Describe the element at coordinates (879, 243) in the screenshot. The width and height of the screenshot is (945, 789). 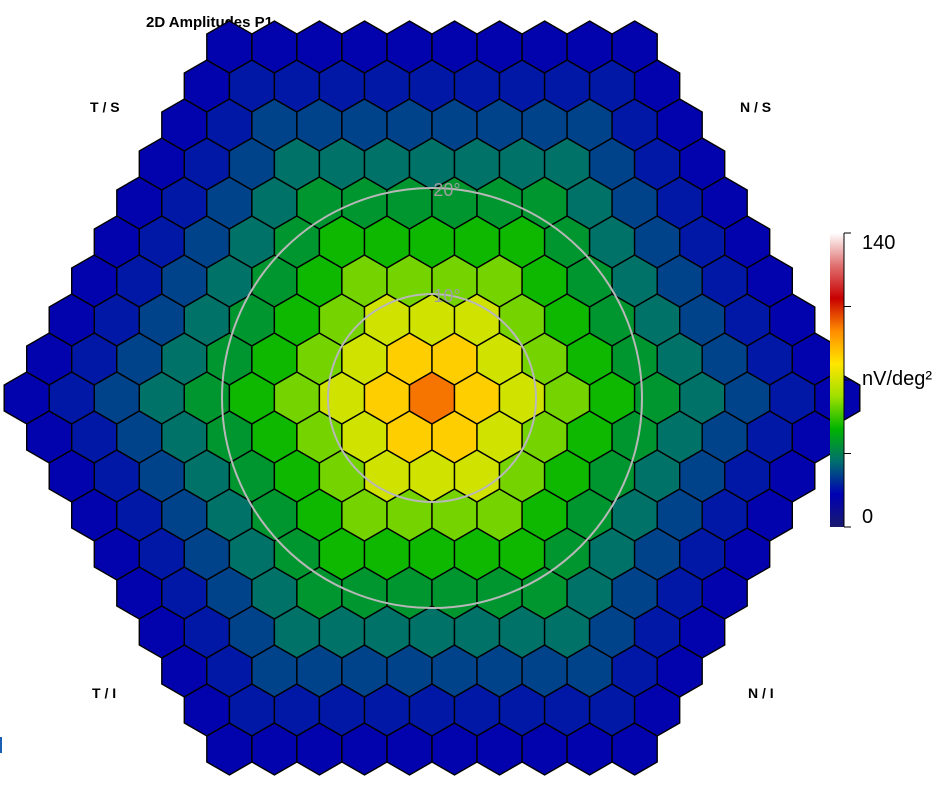
I see `colorbar-max-label: 140` at that location.